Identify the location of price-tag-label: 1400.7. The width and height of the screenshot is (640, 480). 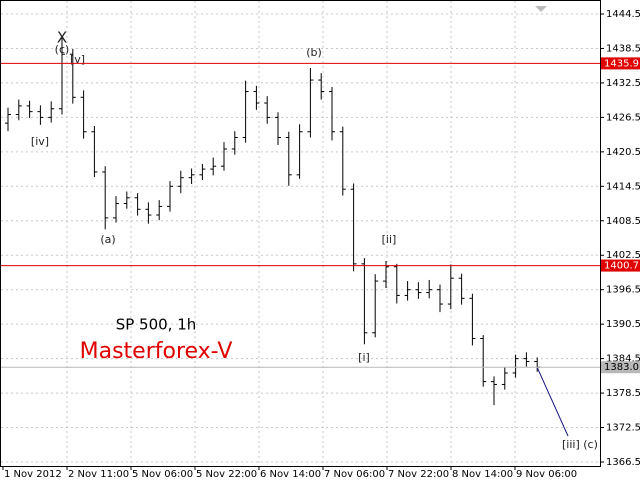
(621, 266).